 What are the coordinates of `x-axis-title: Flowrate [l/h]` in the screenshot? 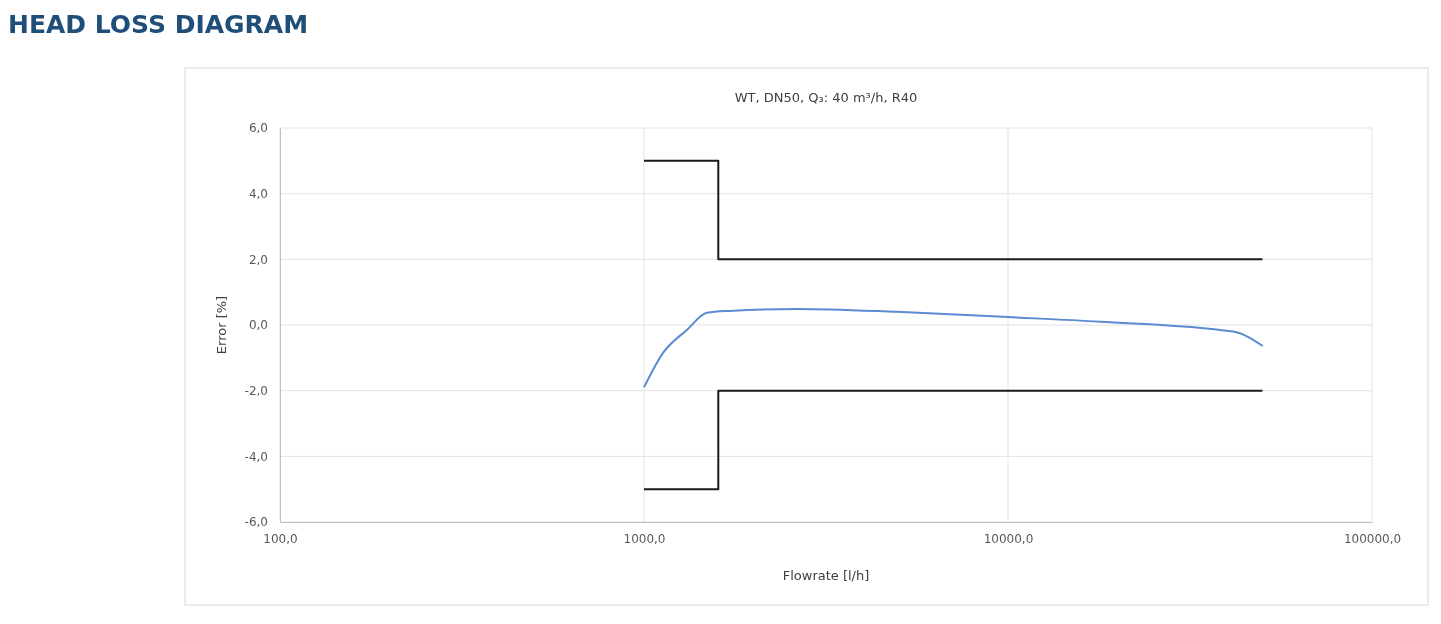 It's located at (826, 575).